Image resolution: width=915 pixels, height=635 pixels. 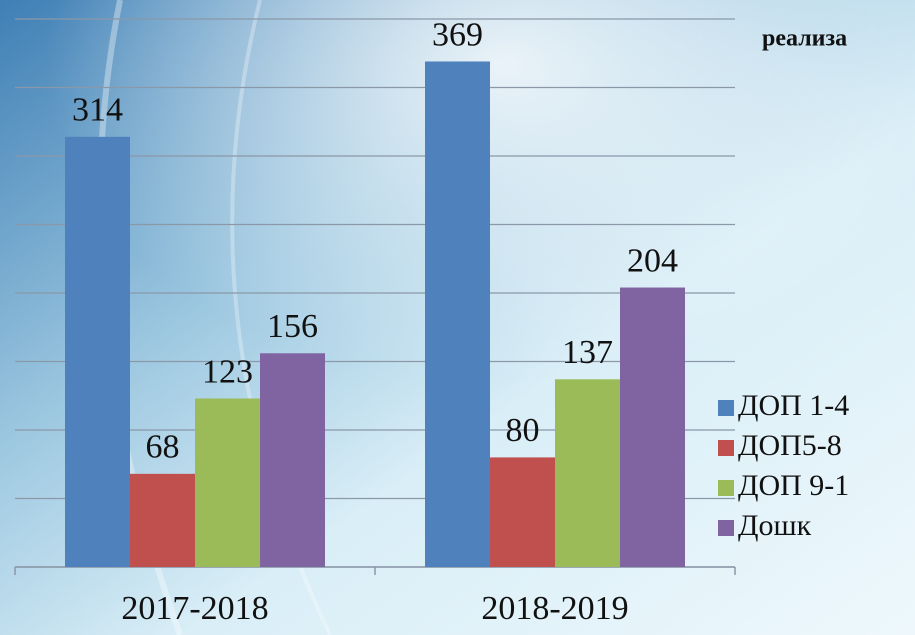 What do you see at coordinates (523, 430) in the screenshot?
I see `data-label: 80` at bounding box center [523, 430].